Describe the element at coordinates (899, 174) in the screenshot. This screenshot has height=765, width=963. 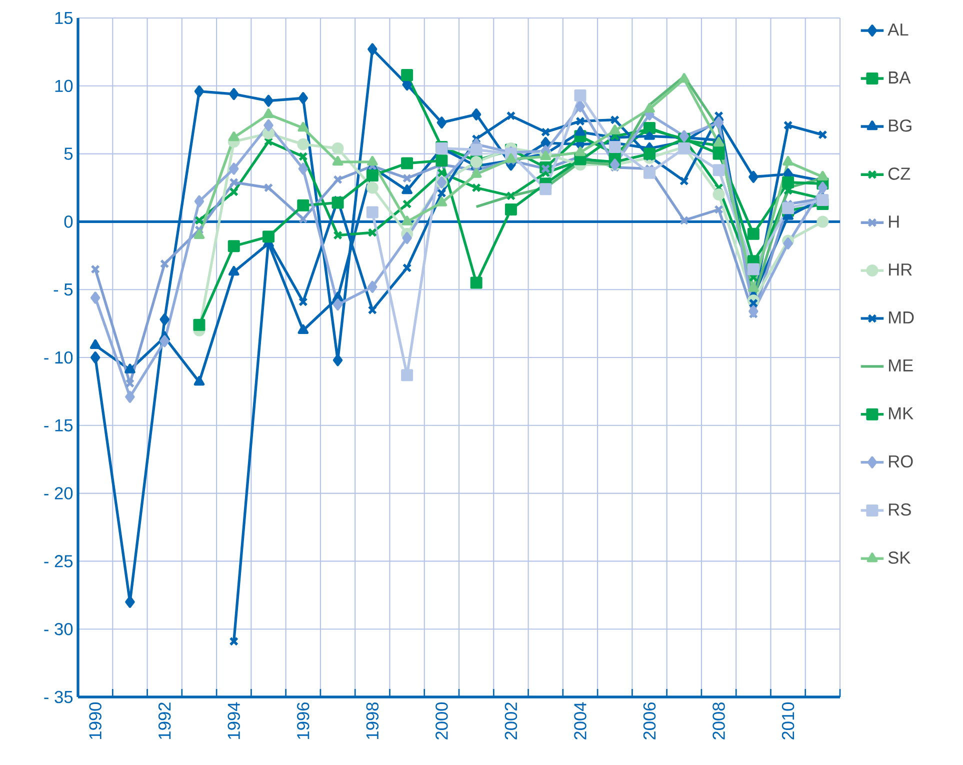
I see `legend-label: CZ` at that location.